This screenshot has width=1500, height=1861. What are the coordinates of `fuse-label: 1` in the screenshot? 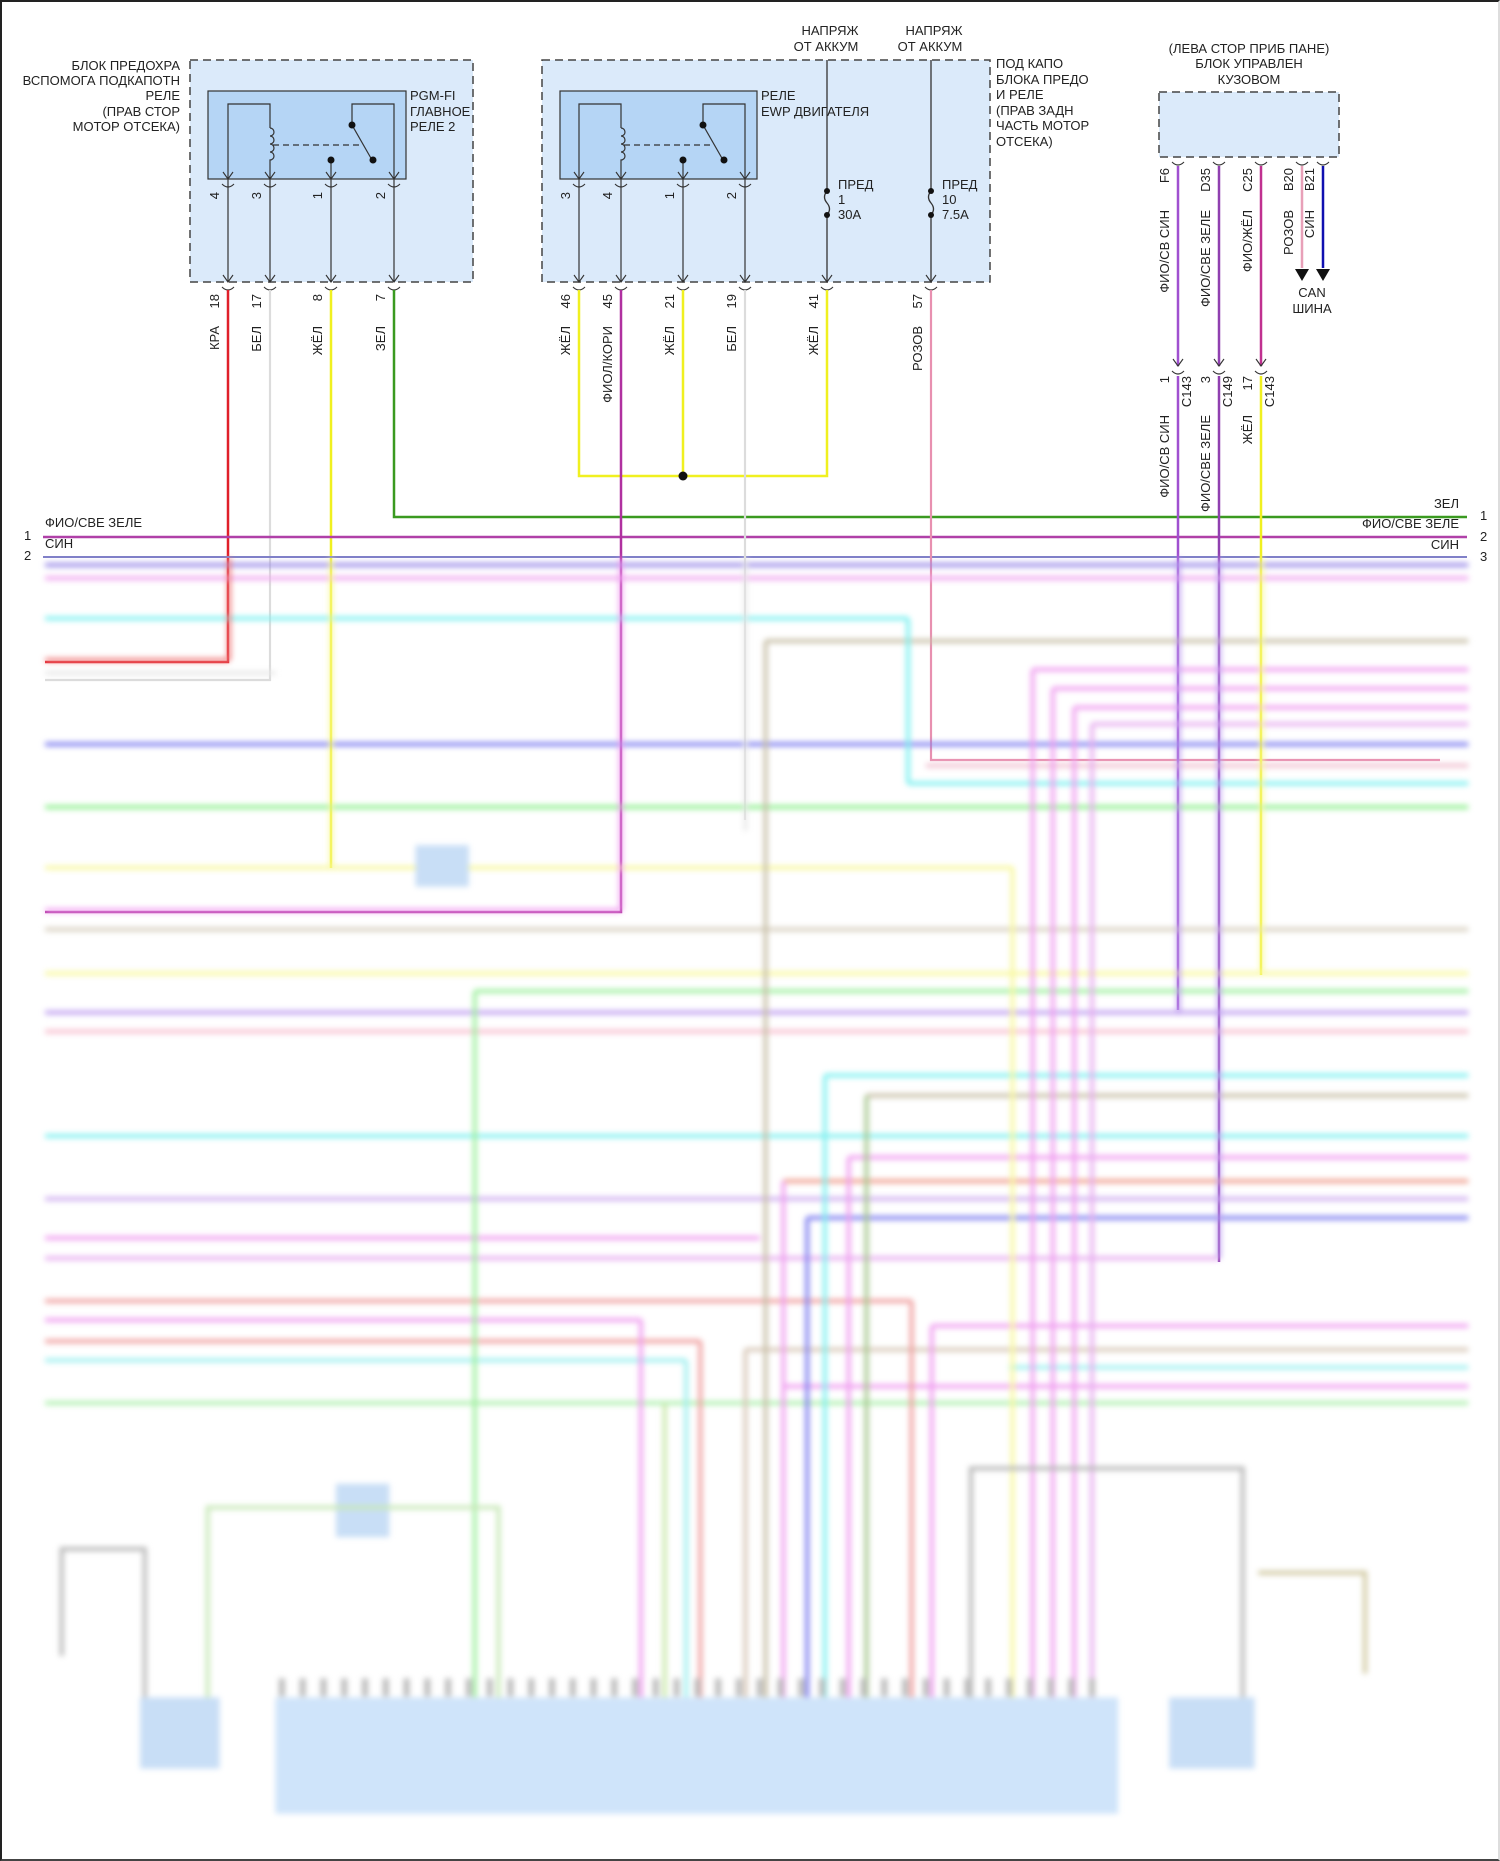 It's located at (841, 199).